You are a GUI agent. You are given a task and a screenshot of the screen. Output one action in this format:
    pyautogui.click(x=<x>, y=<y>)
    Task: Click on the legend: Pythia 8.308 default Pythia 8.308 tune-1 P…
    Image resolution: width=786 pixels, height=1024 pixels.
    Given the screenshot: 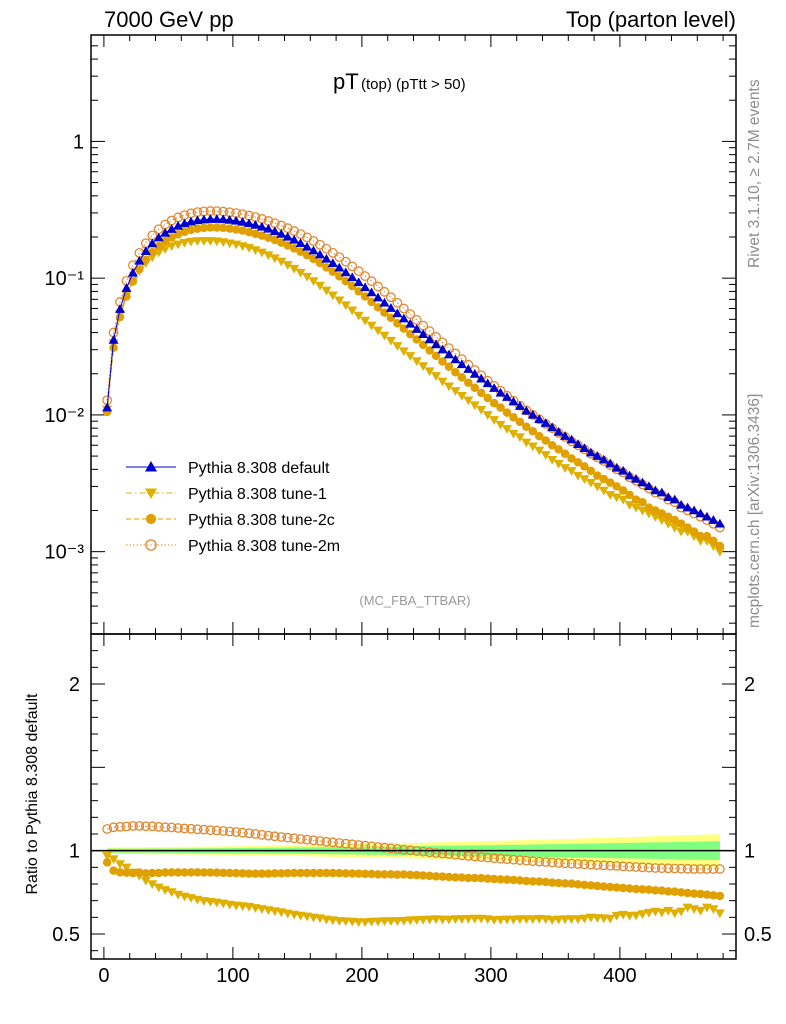 What is the action you would take?
    pyautogui.click(x=233, y=507)
    